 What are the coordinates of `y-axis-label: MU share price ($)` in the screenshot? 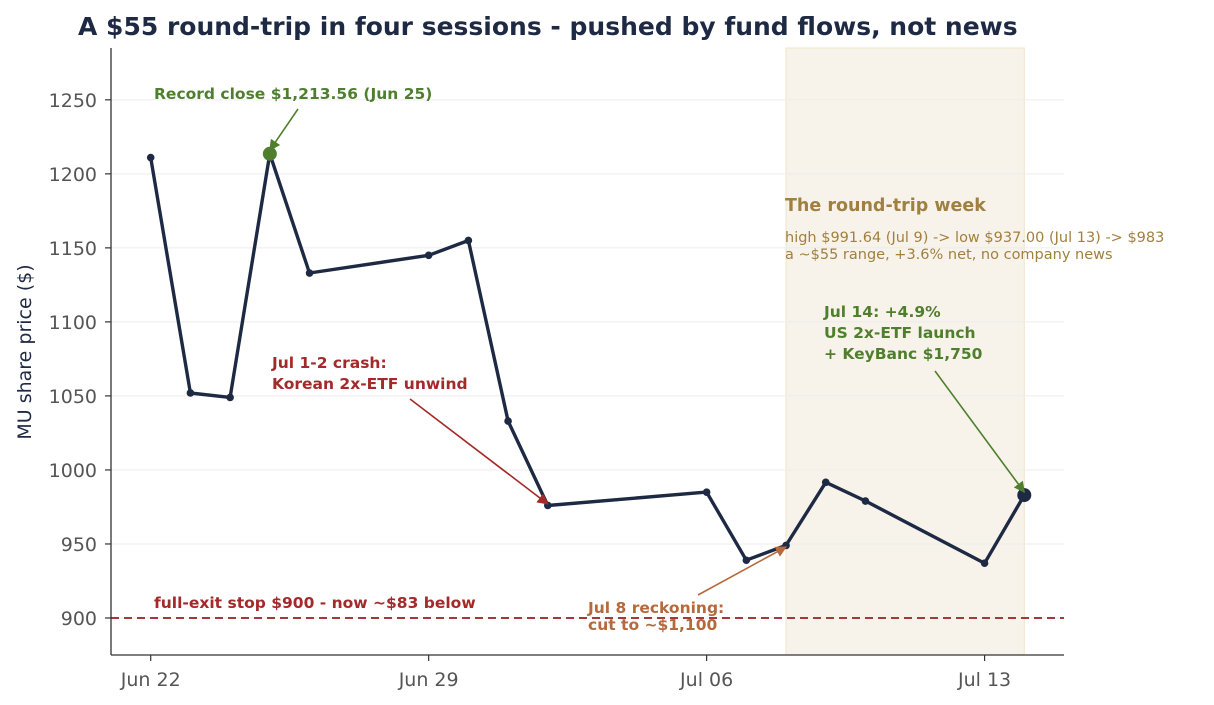 It's located at (25, 351).